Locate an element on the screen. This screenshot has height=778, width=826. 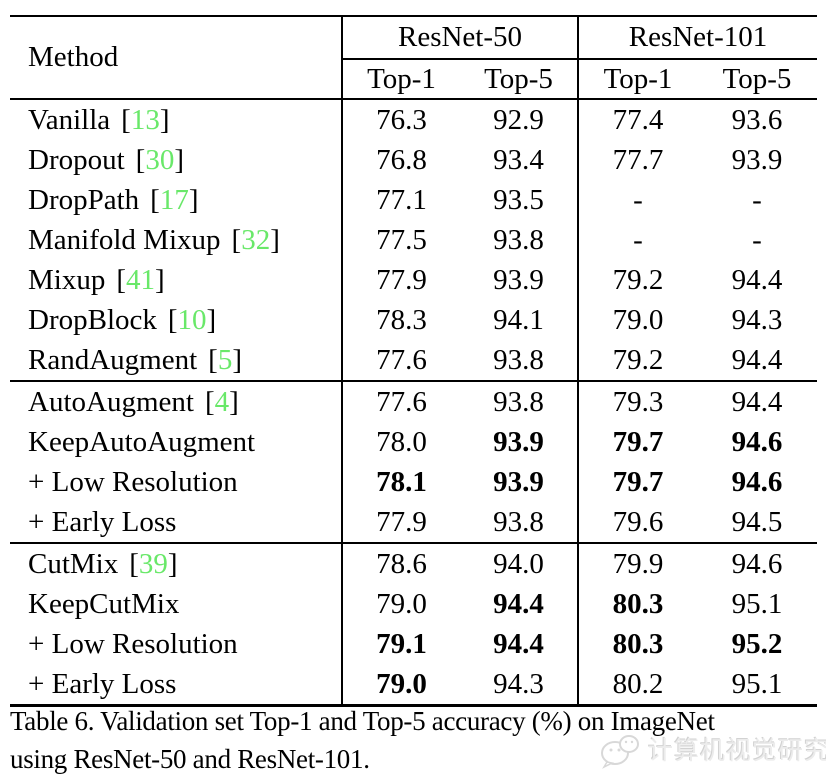
table-row: DropPath [17] 77.1 93.5- - is located at coordinates (413, 200).